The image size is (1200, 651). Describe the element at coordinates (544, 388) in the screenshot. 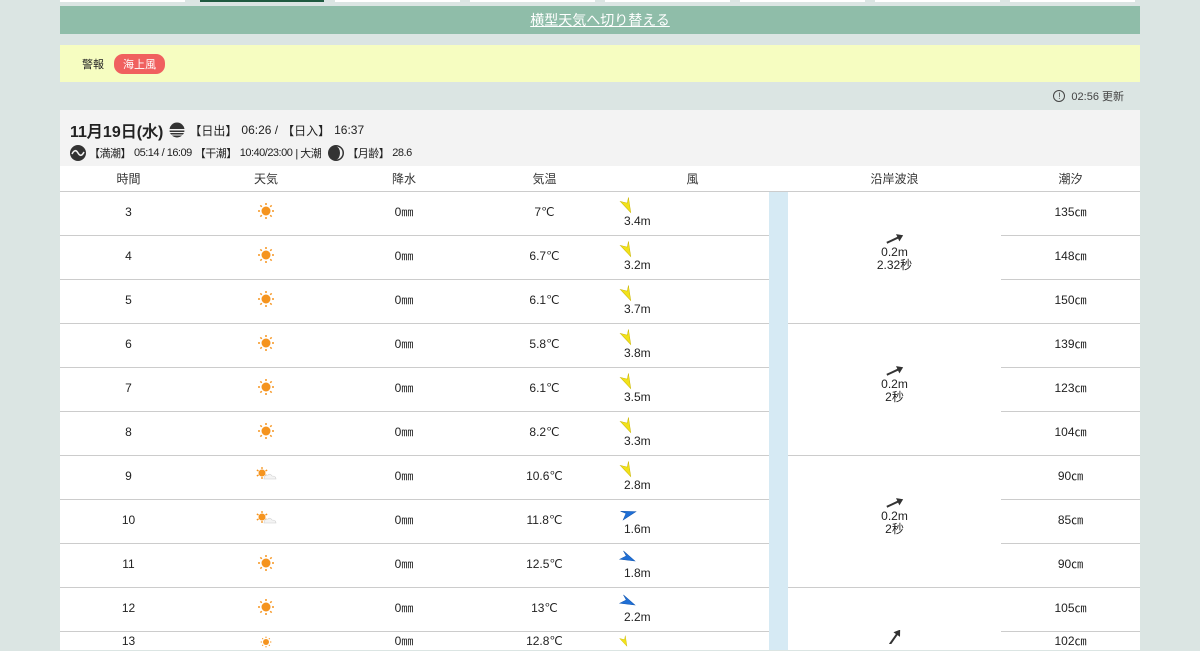

I see `temp-cell: 6.1℃` at that location.